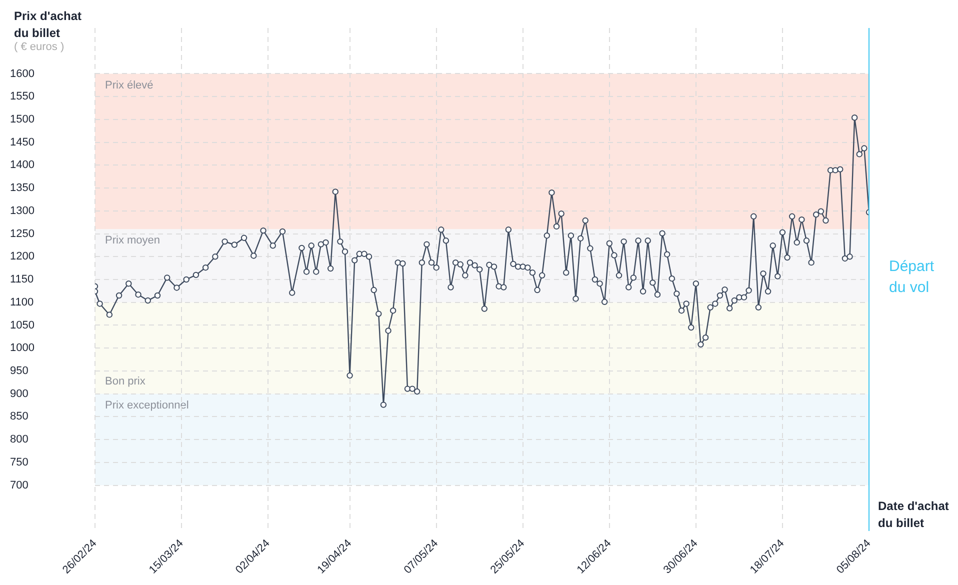 Image resolution: width=958 pixels, height=585 pixels. Describe the element at coordinates (48, 25) in the screenshot. I see `y-axis-title: Prix d'achat du billet` at that location.